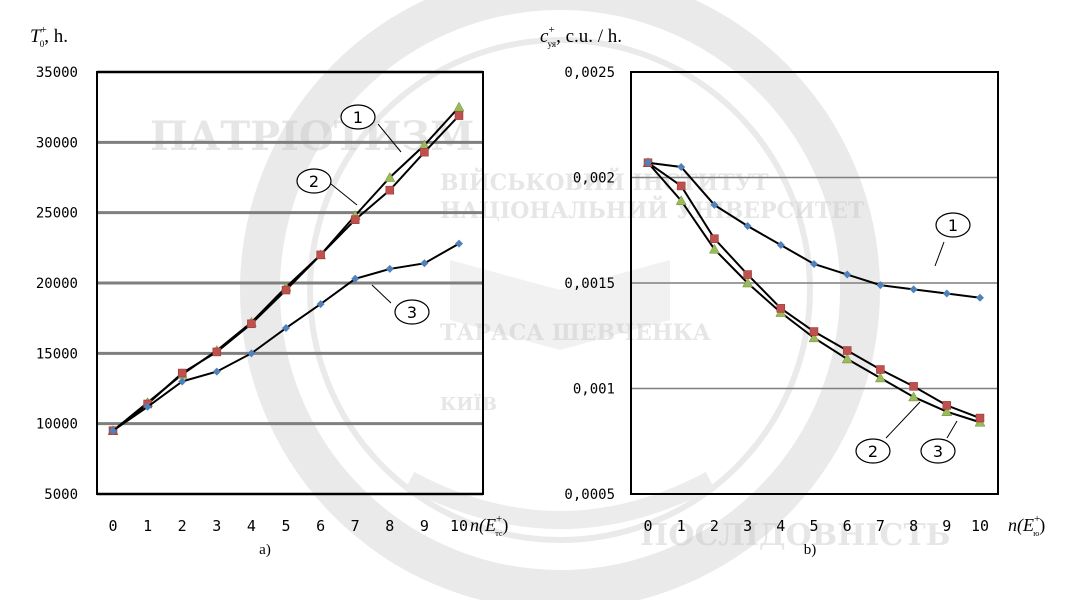 This screenshot has height=600, width=1089. Describe the element at coordinates (499, 533) in the screenshot. I see `x-axis-title-sub: тс` at that location.